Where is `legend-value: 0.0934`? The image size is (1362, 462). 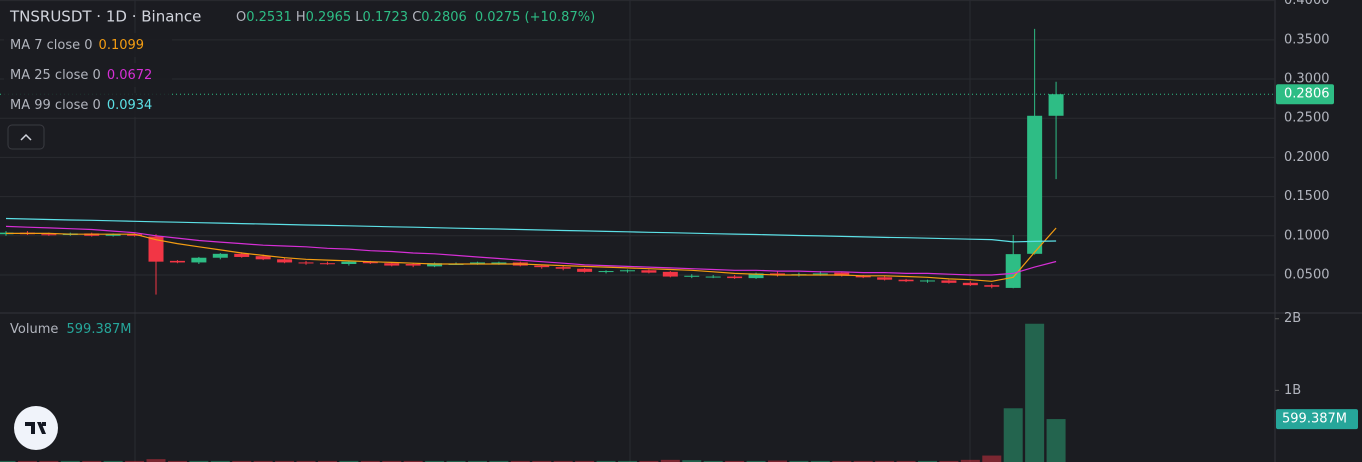
legend-value: 0.0934 is located at coordinates (130, 105).